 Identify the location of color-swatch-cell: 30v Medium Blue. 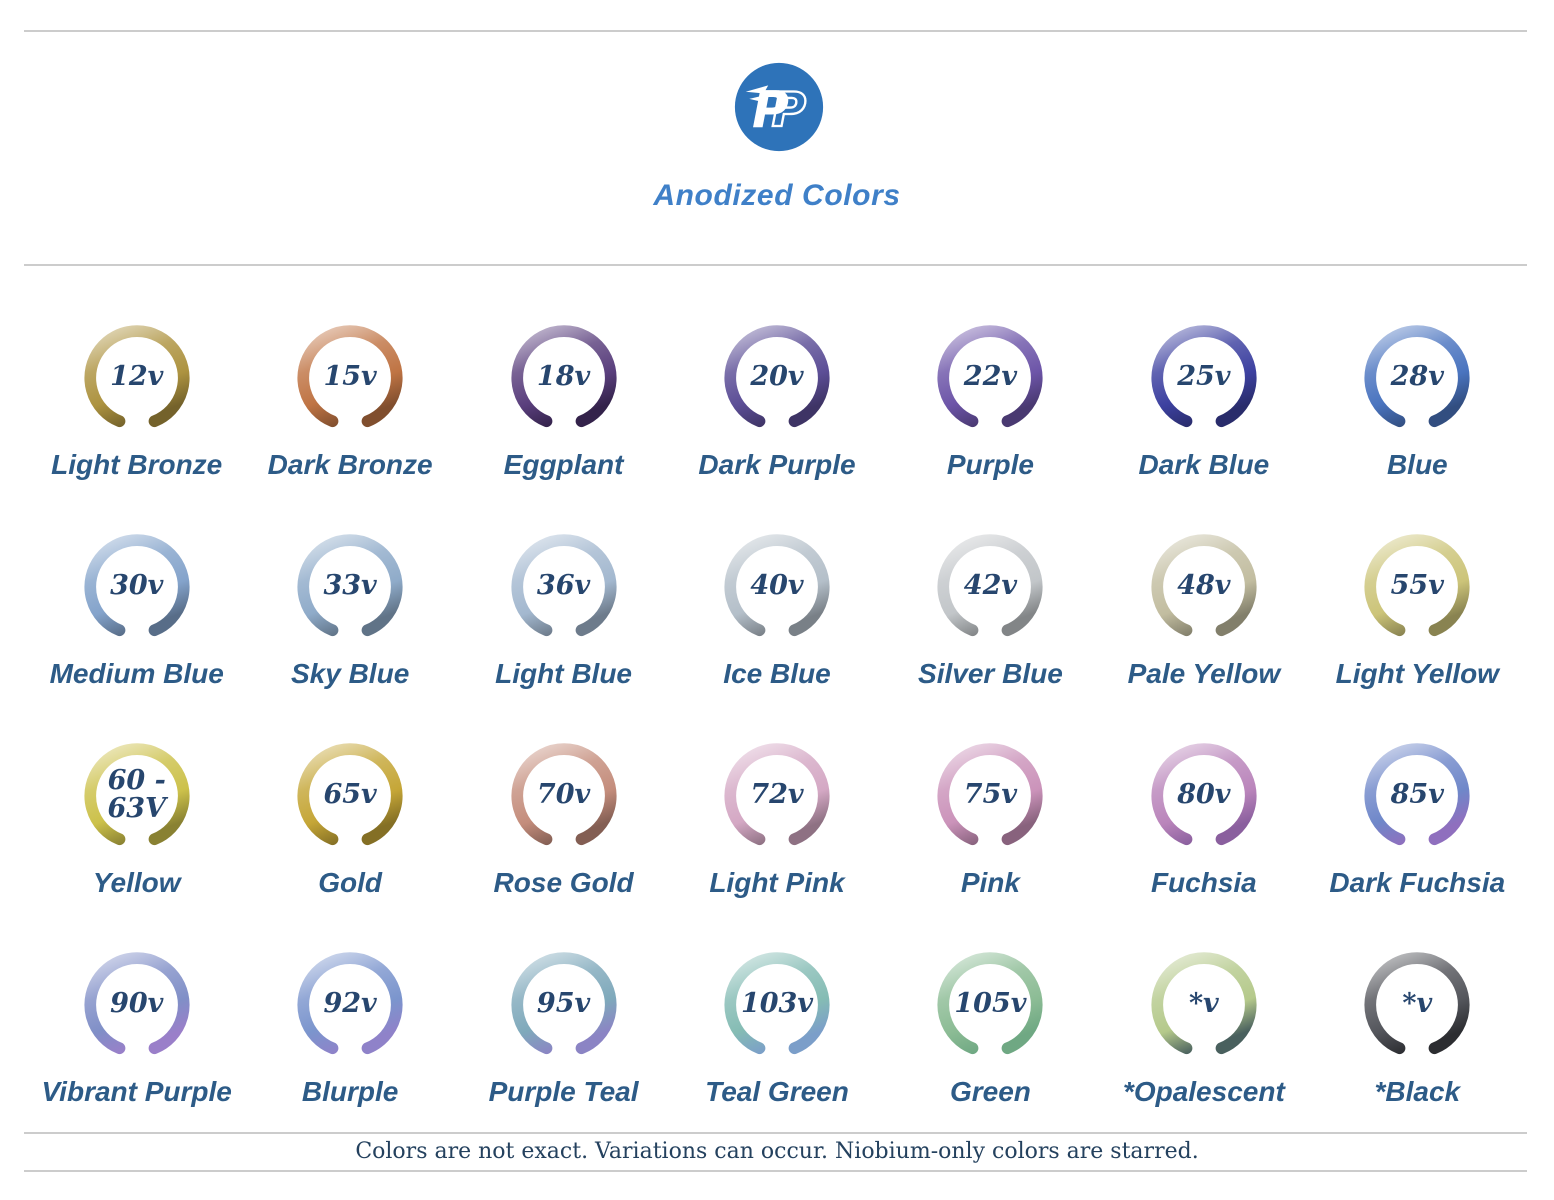
(136, 623).